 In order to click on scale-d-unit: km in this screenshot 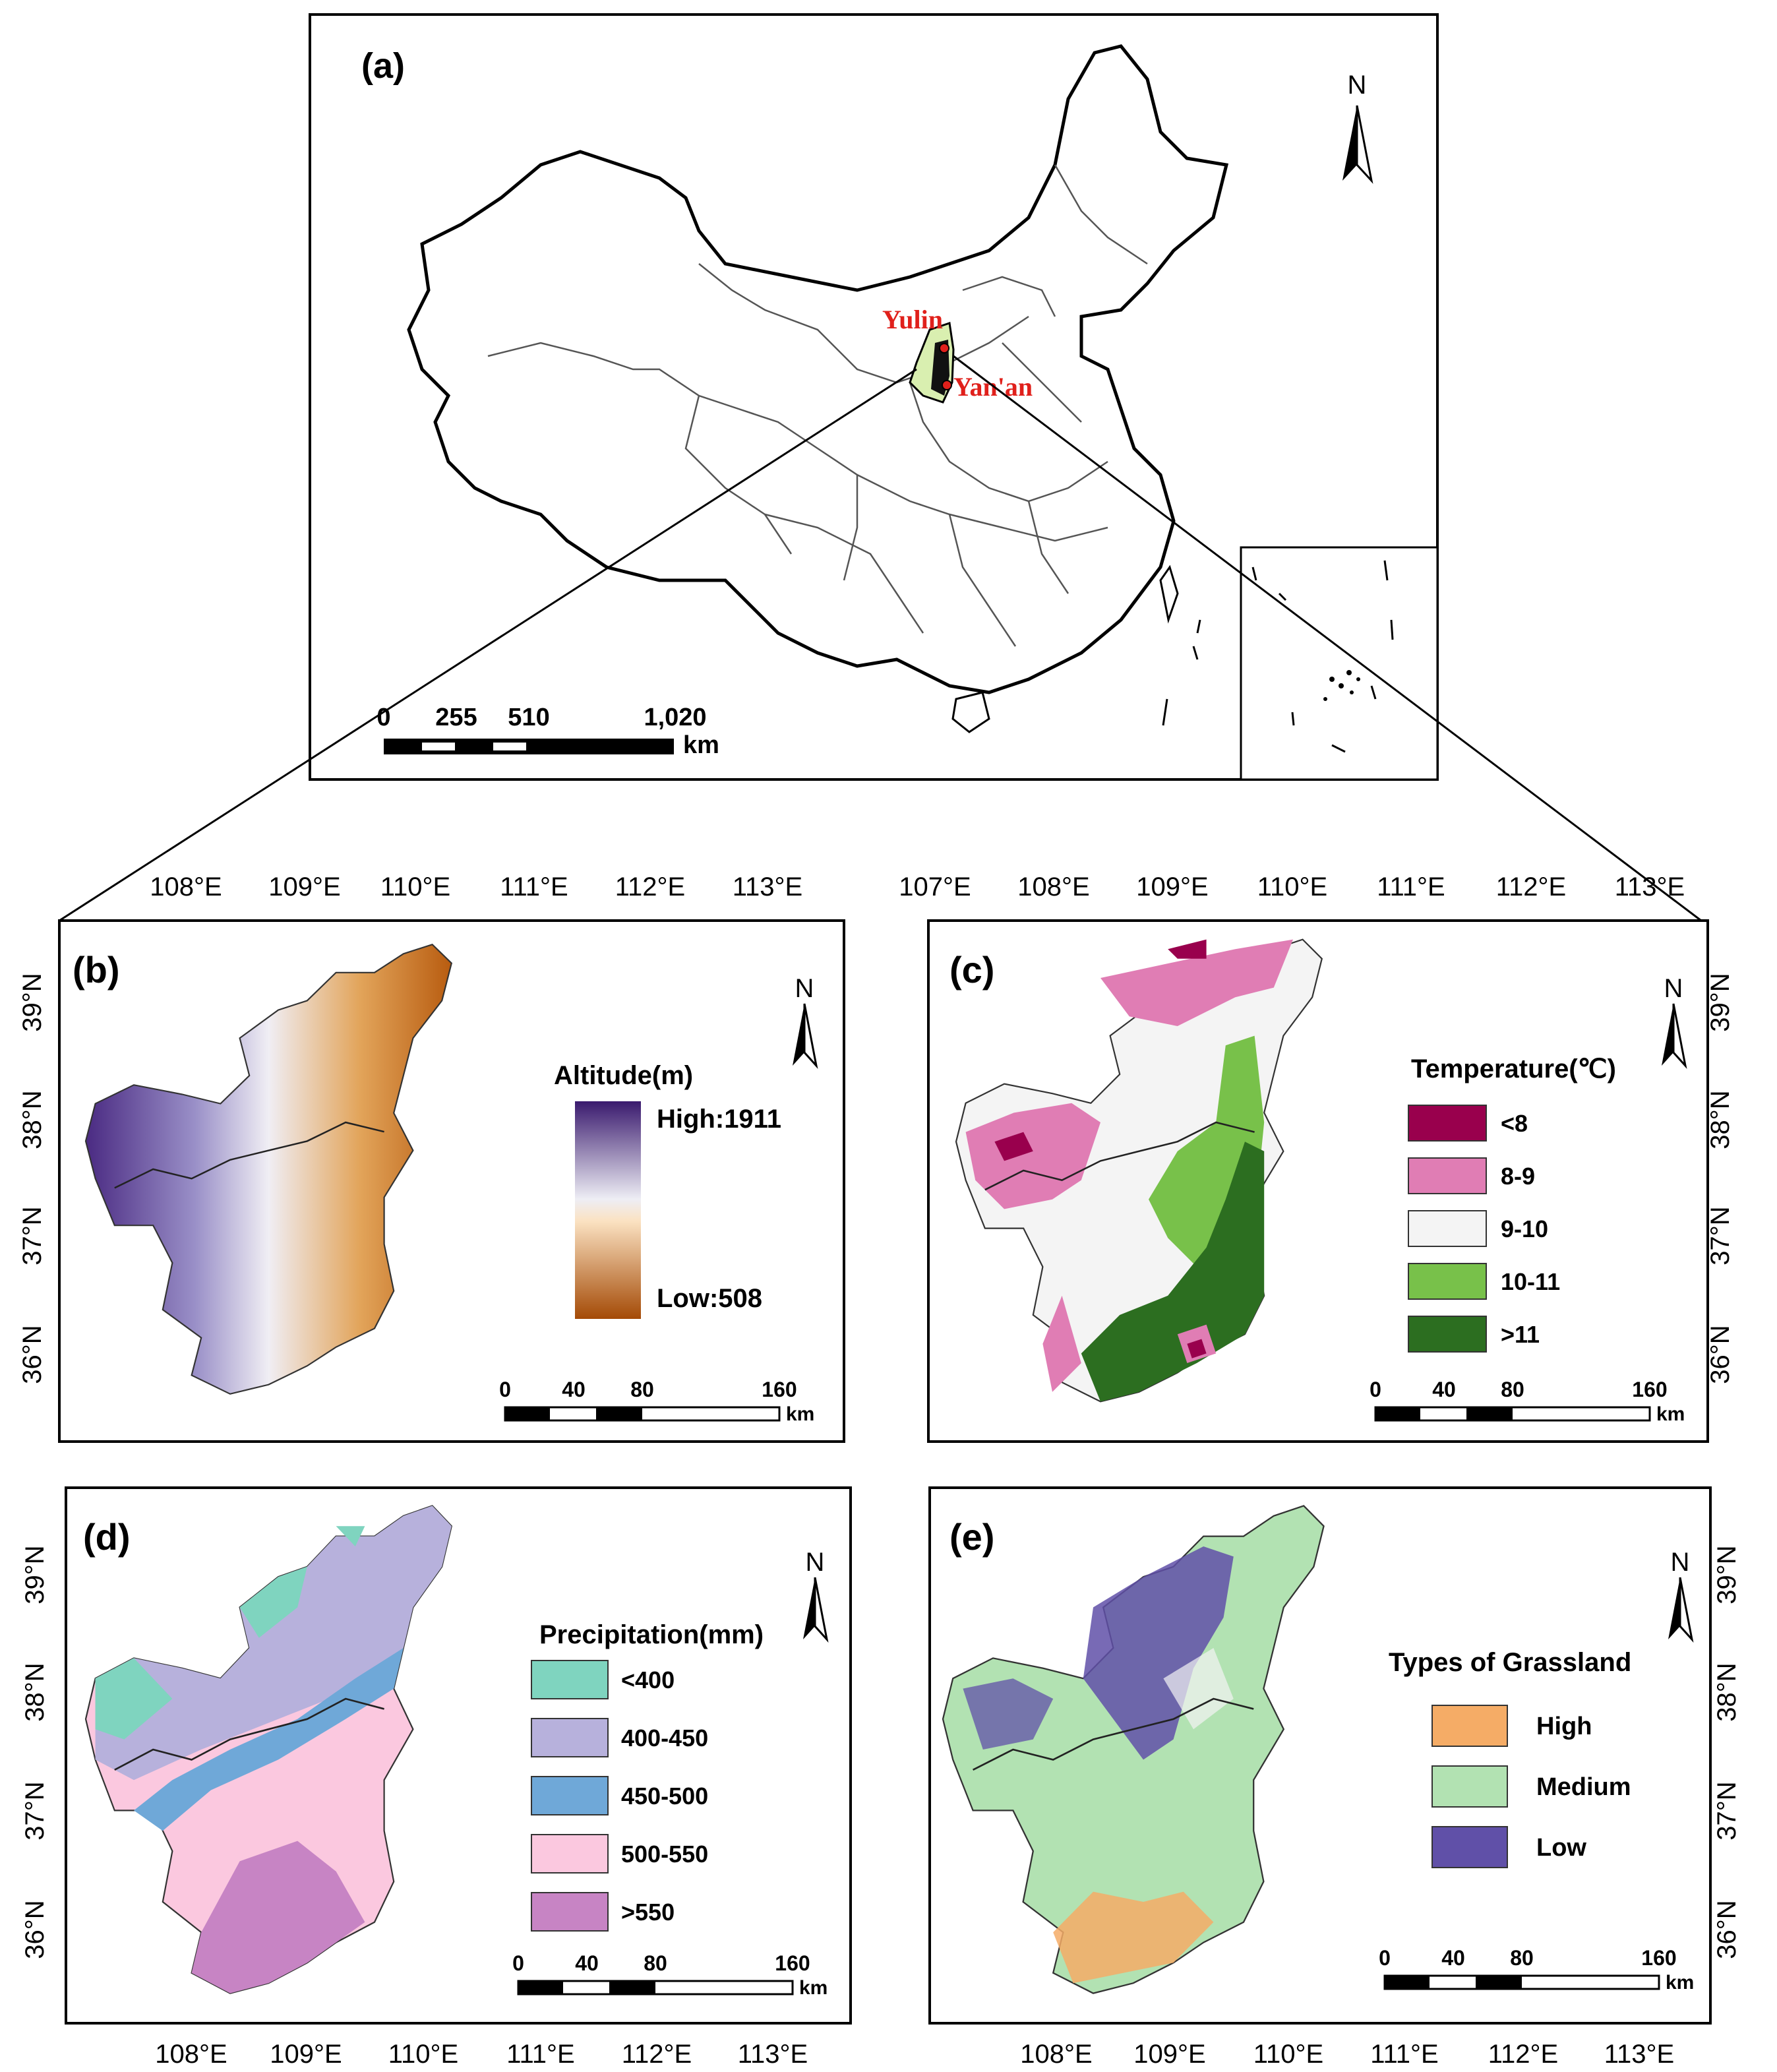, I will do `click(813, 1988)`.